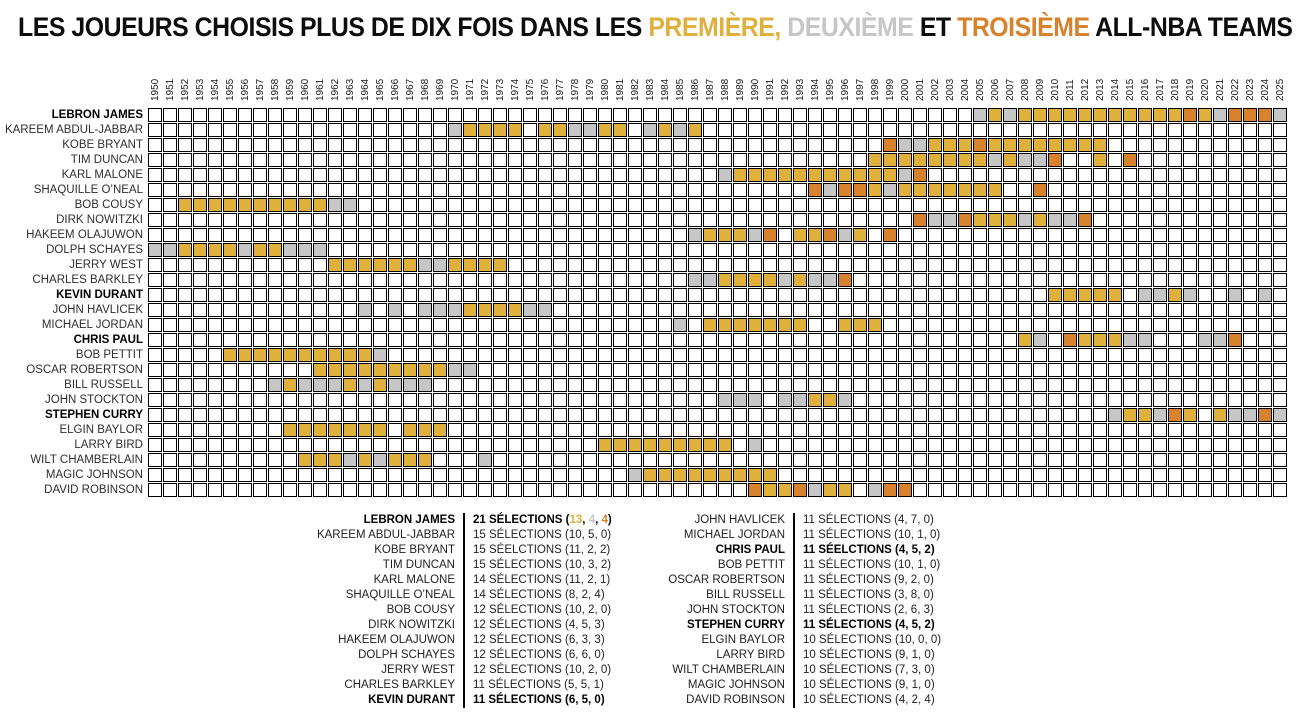 This screenshot has height=728, width=1300. What do you see at coordinates (391, 550) in the screenshot?
I see `stat-line: KOBE BRYANT 15 SÉELCTIONS (11, 2, 2)` at bounding box center [391, 550].